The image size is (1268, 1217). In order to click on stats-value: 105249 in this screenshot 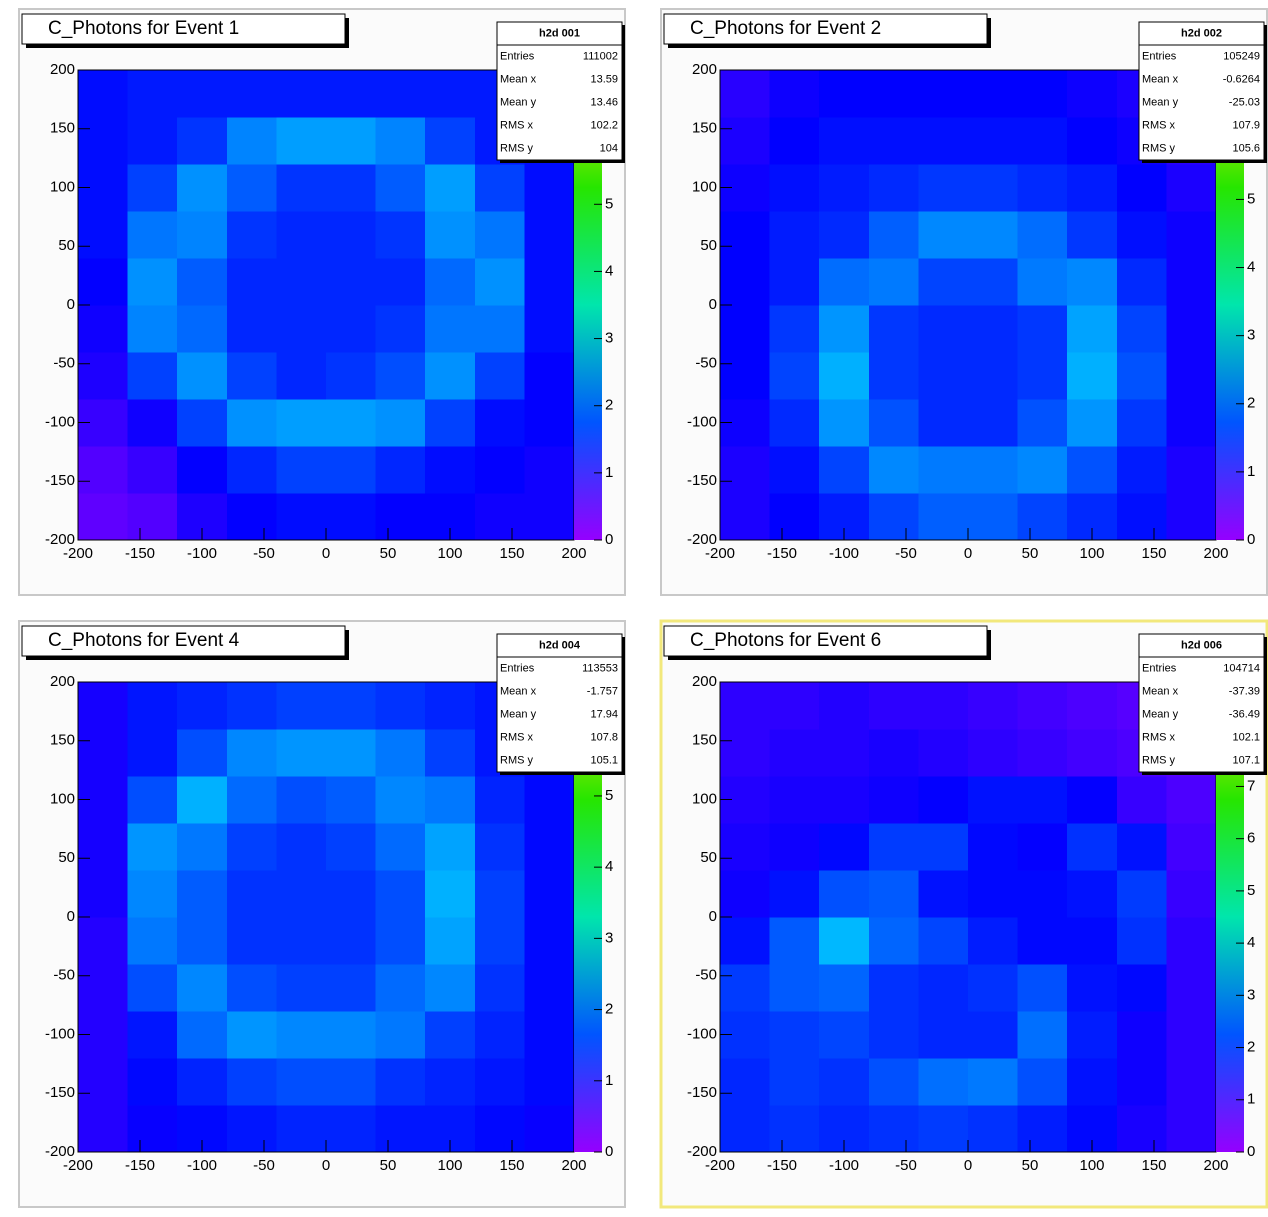, I will do `click(1241, 56)`.